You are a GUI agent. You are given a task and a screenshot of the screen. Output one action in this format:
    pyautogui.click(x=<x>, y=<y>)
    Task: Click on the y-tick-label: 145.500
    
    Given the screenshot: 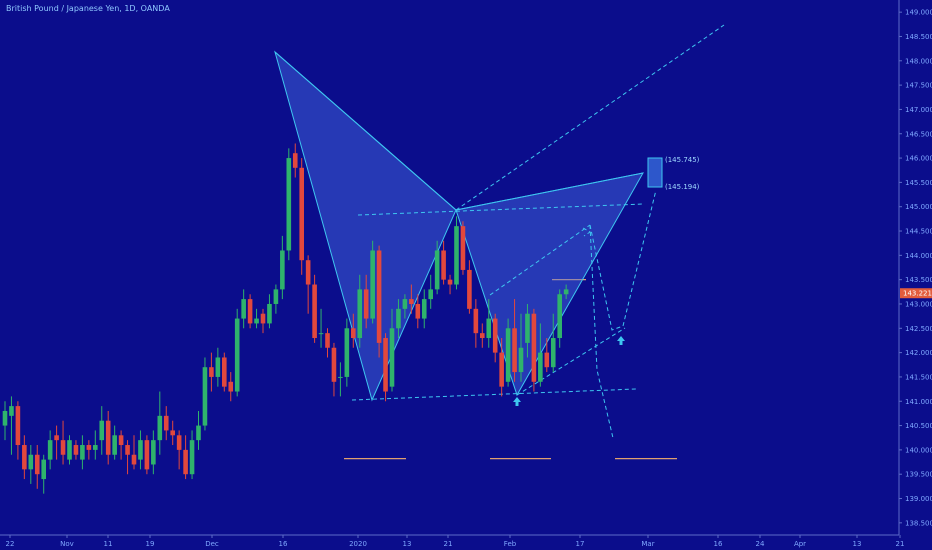 What is the action you would take?
    pyautogui.click(x=918, y=183)
    